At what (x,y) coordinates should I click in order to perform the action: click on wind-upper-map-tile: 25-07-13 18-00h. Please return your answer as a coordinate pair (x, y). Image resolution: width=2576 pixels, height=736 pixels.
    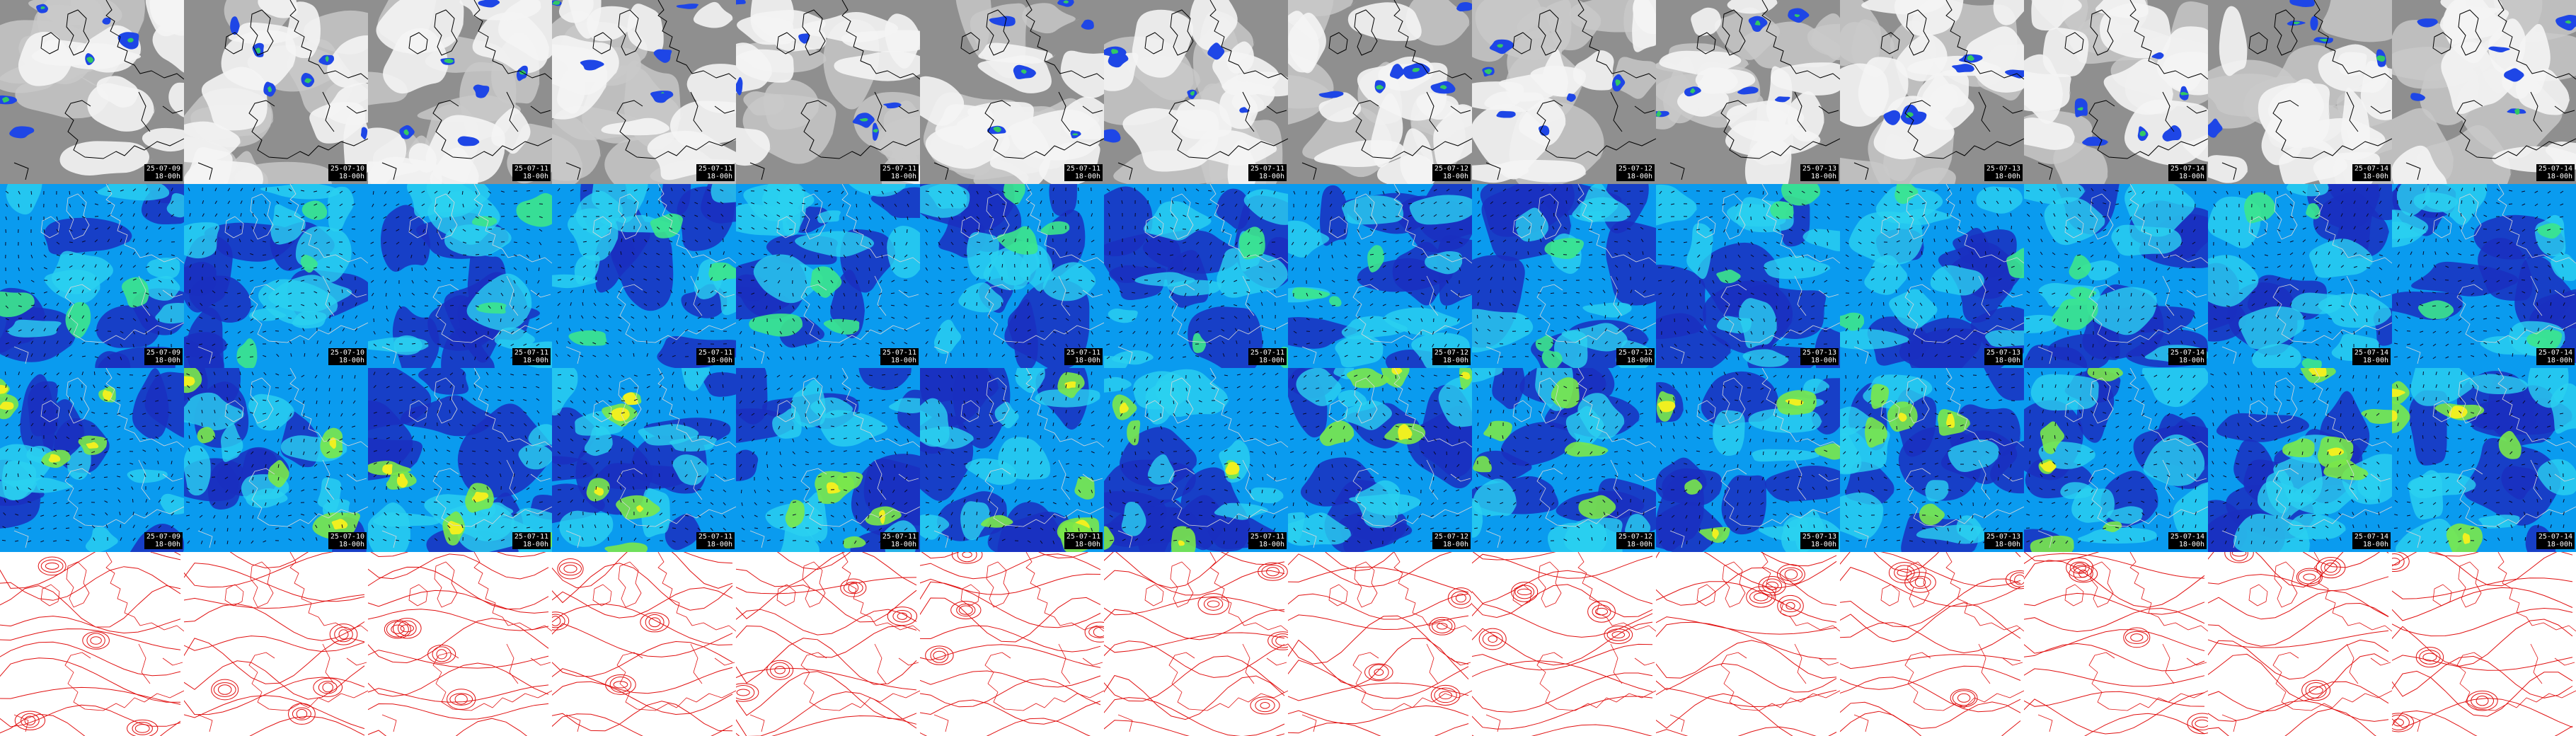
    Looking at the image, I should click on (1748, 460).